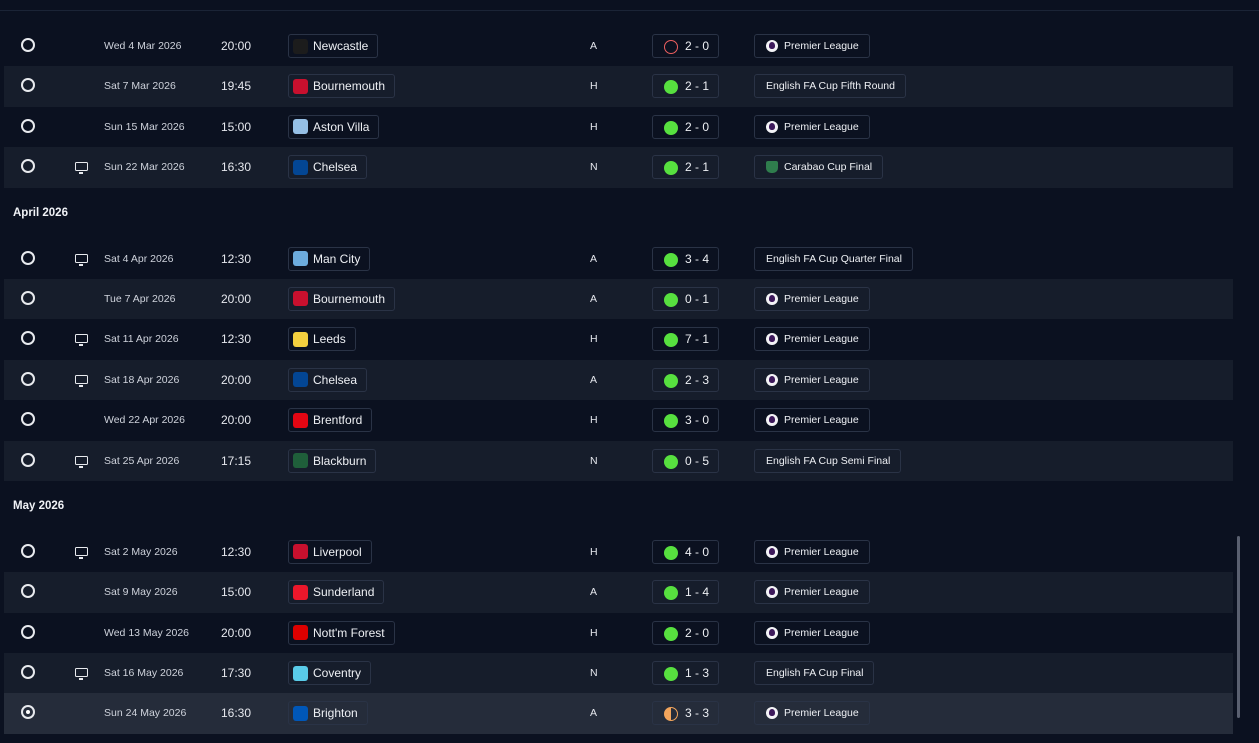  What do you see at coordinates (697, 258) in the screenshot?
I see `score: 3 - 4` at bounding box center [697, 258].